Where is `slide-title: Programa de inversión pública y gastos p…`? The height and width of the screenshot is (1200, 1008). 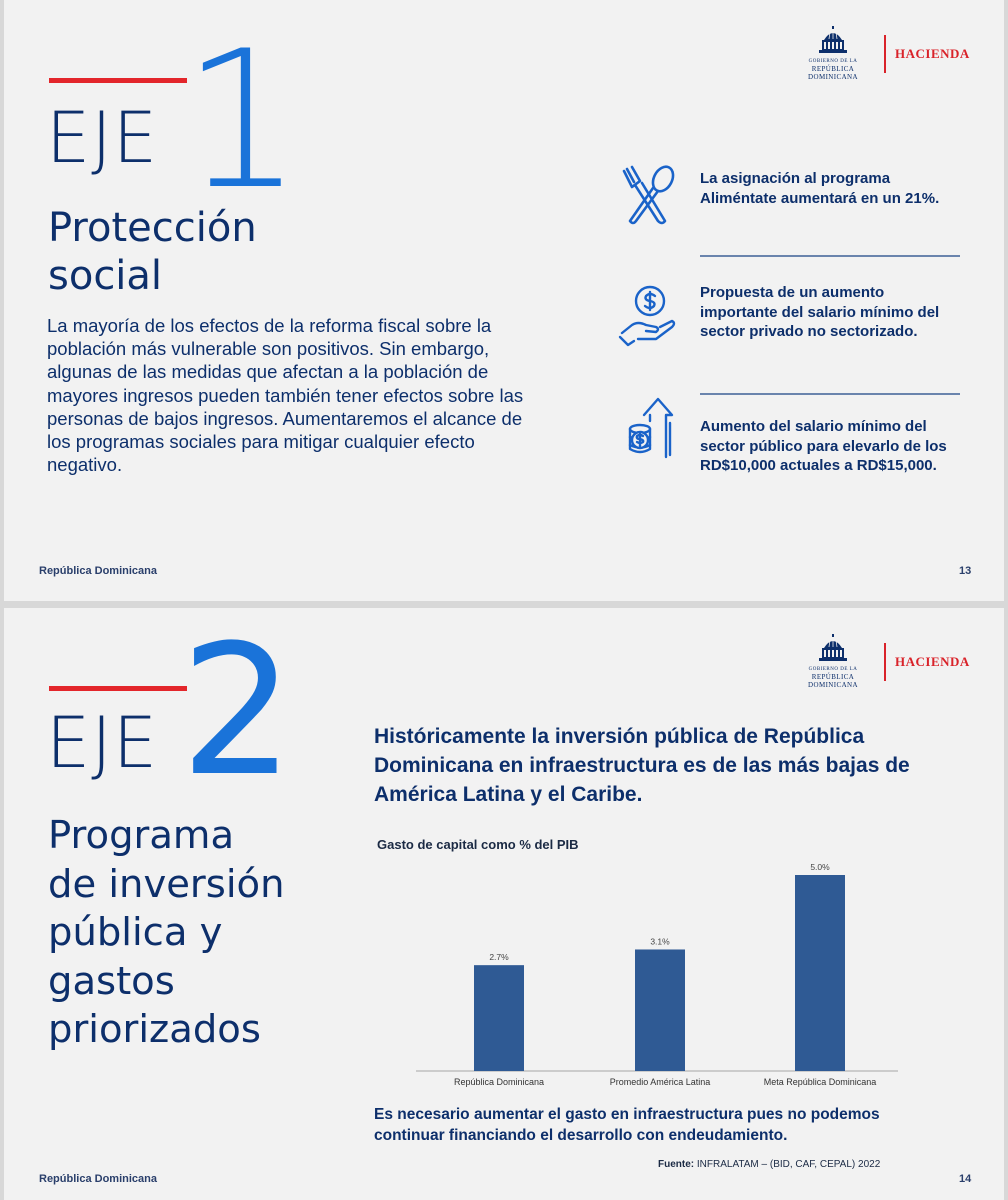
slide-title: Programa de inversión pública y gastos p… is located at coordinates (166, 933).